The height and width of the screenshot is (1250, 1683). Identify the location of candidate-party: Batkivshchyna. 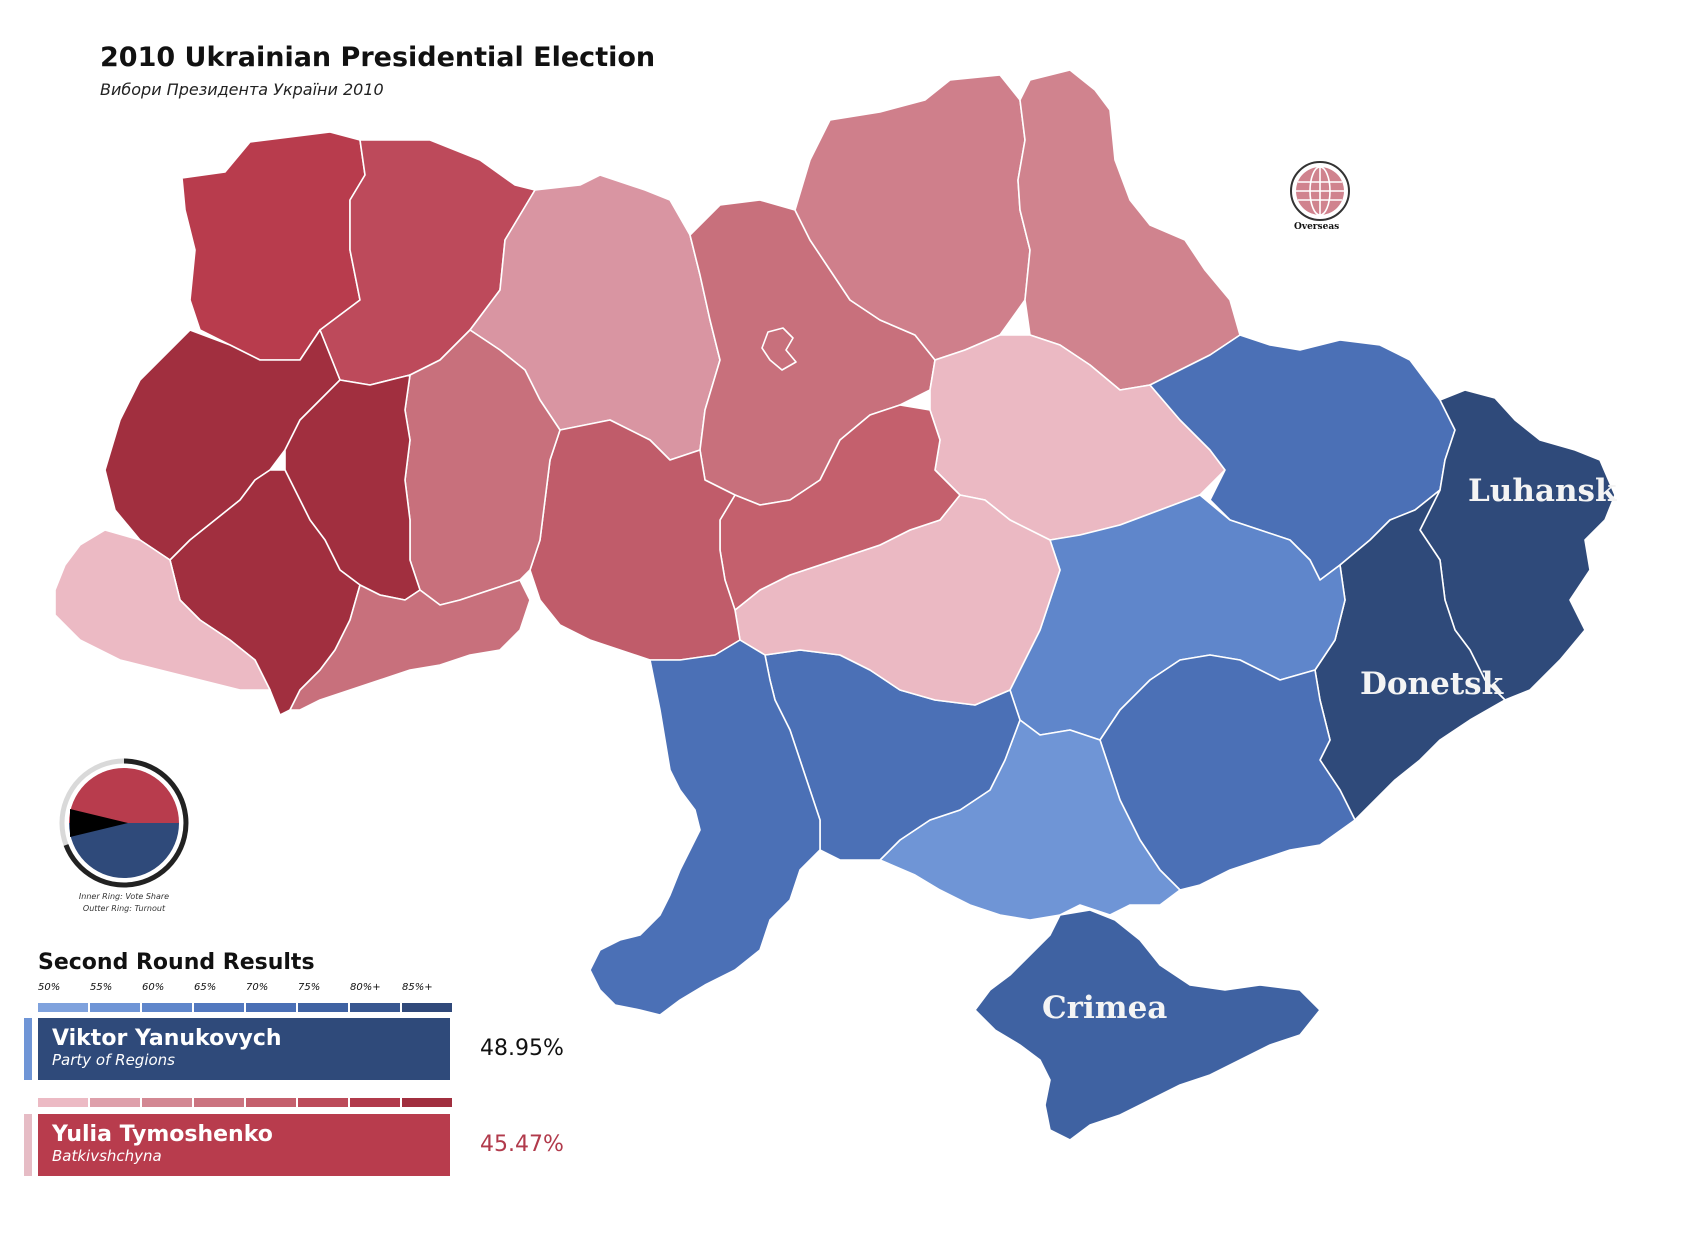
(107, 1156).